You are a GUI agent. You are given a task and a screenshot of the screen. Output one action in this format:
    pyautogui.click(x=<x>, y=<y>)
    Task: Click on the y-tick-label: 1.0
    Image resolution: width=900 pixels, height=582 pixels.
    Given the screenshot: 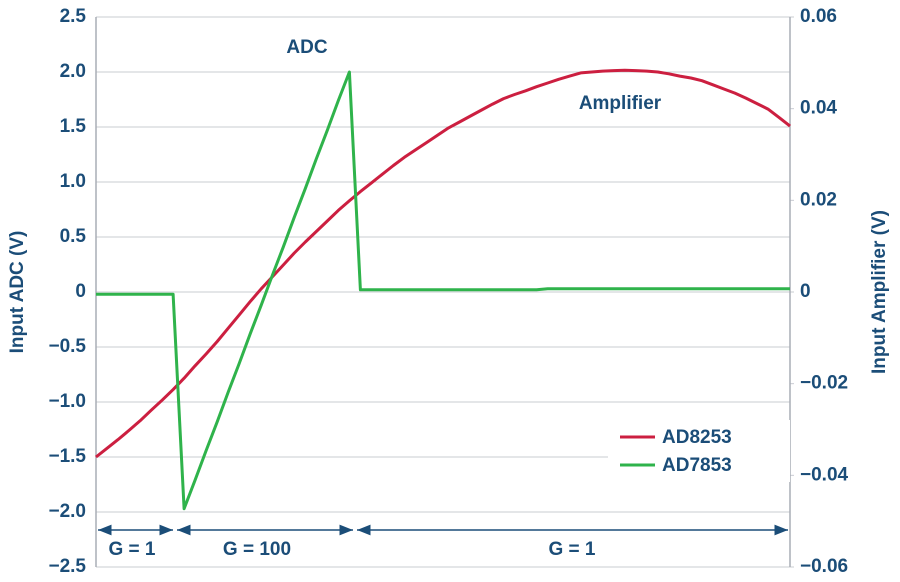 What is the action you would take?
    pyautogui.click(x=73, y=181)
    